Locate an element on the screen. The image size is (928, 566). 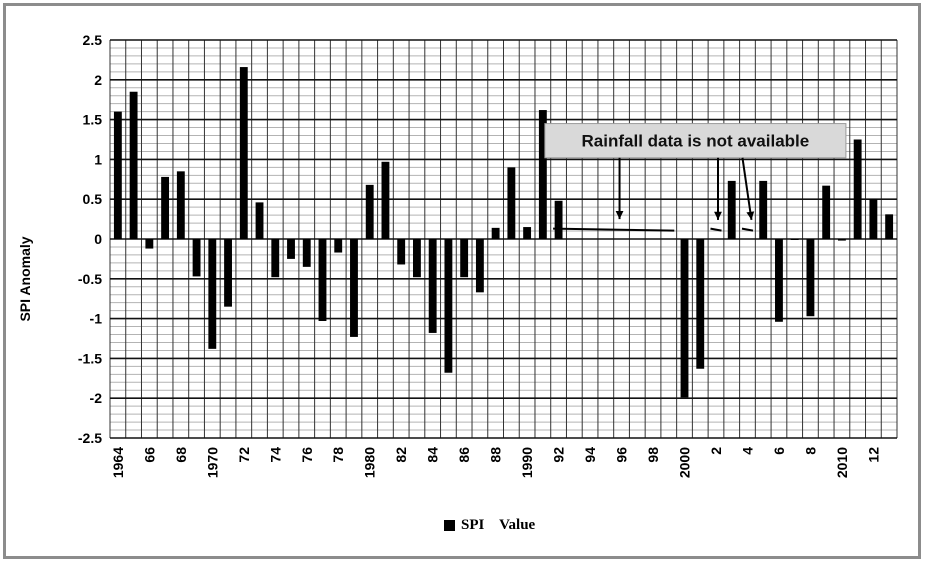
y-tick-label: 2 is located at coordinates (98, 80).